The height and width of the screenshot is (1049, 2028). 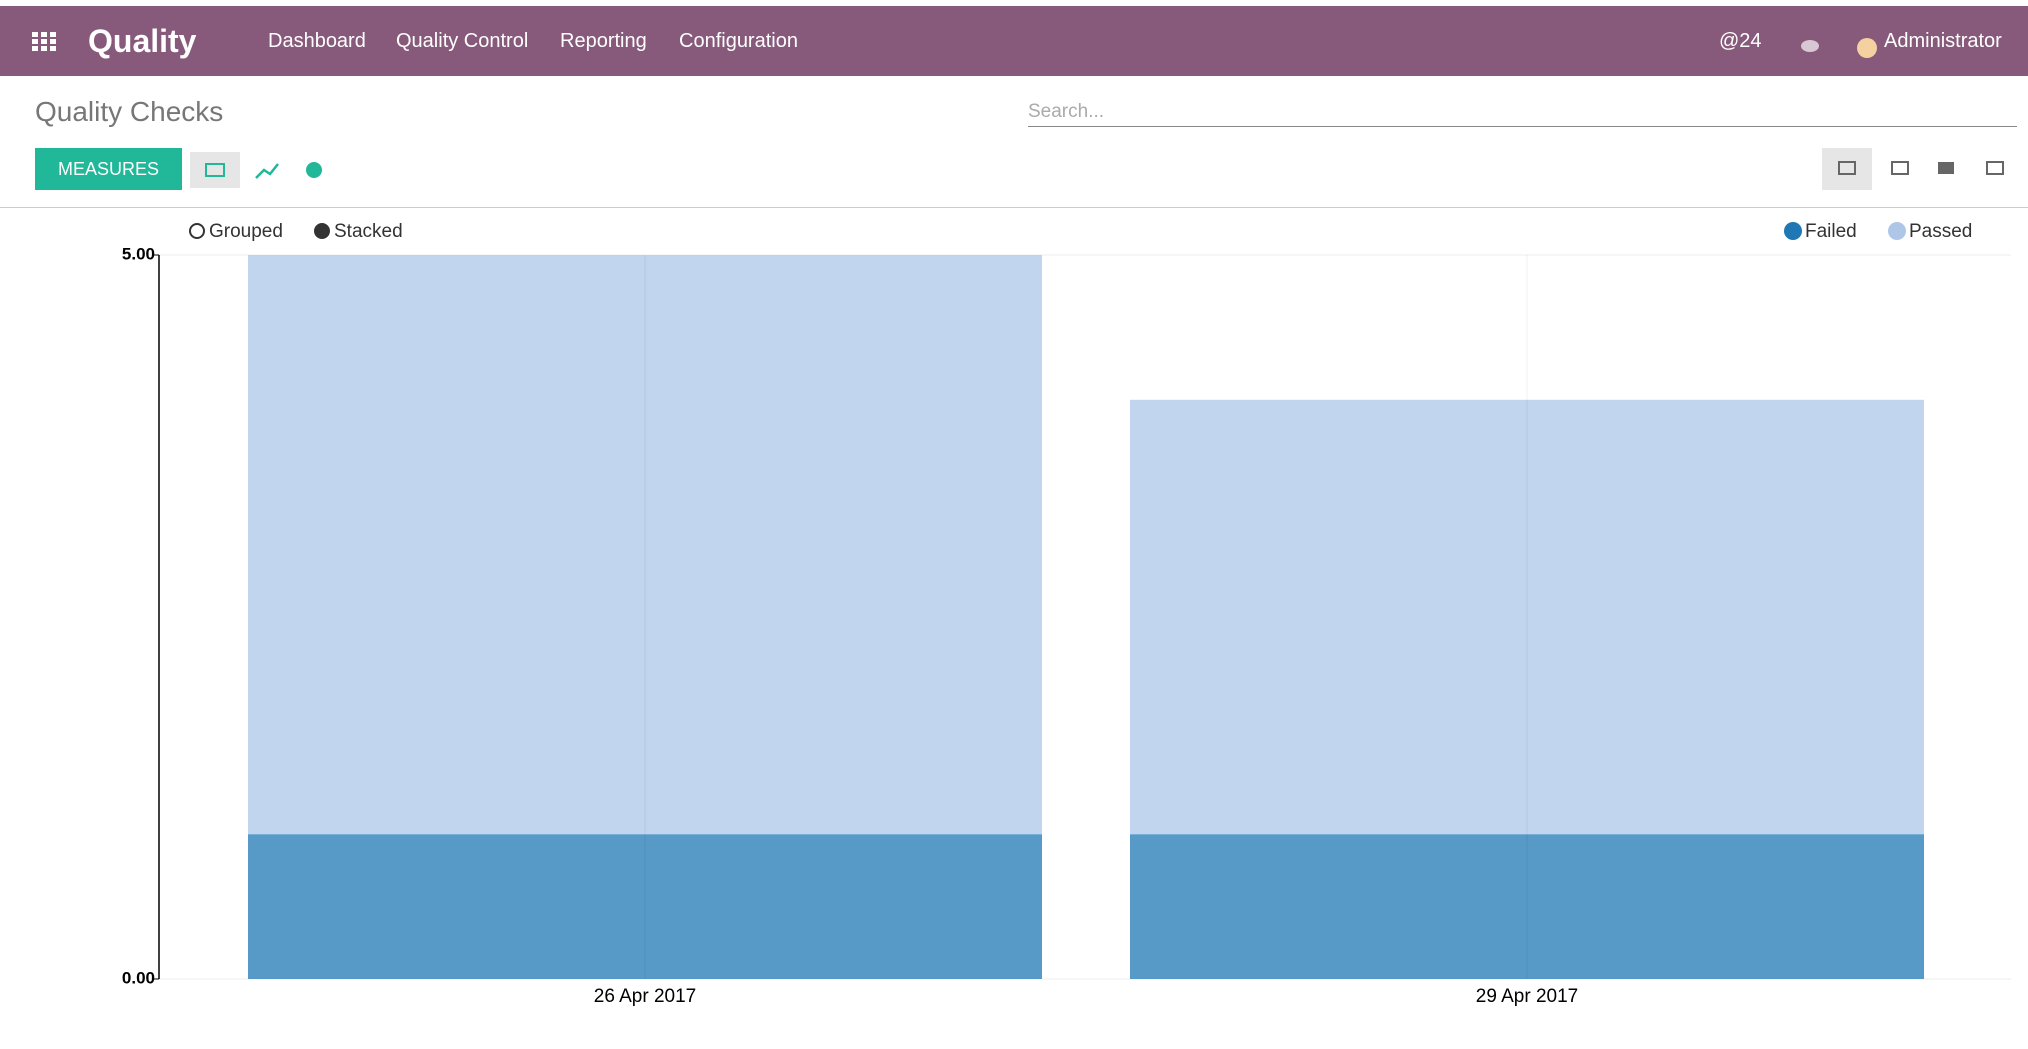 I want to click on menu-item: Configuration, so click(x=738, y=41).